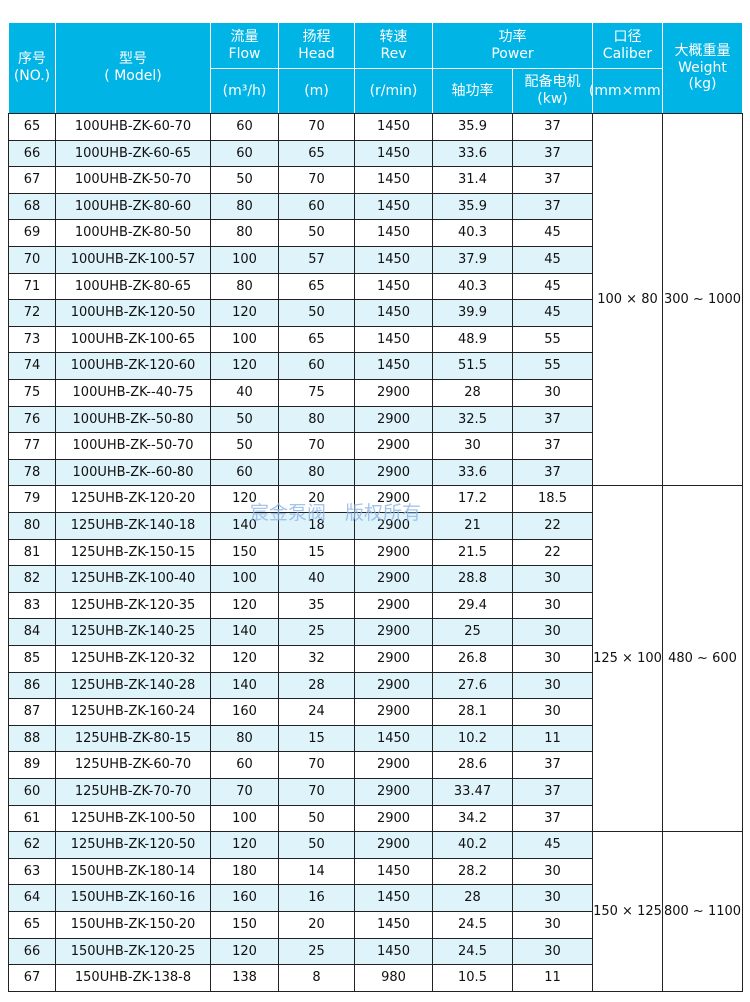 The height and width of the screenshot is (1002, 750). What do you see at coordinates (32, 871) in the screenshot?
I see `table-cell: 63` at bounding box center [32, 871].